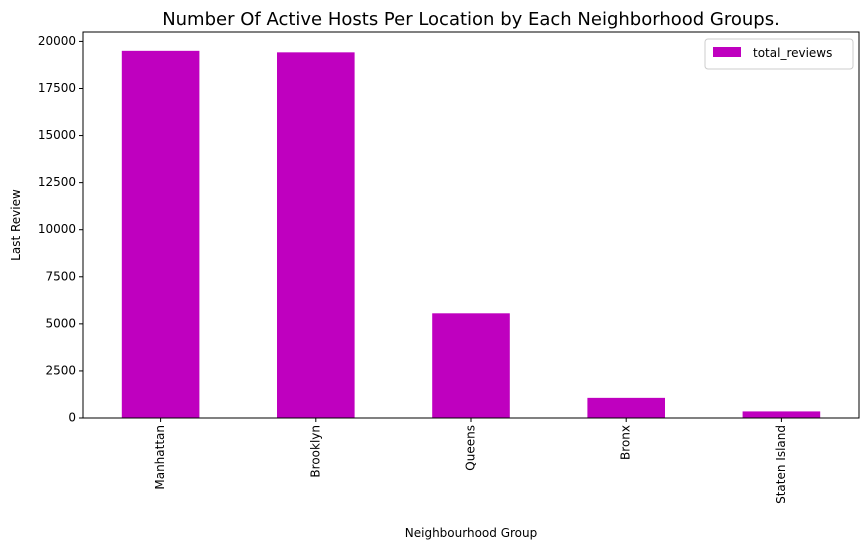  I want to click on x-tick-label: Staten Island, so click(781, 464).